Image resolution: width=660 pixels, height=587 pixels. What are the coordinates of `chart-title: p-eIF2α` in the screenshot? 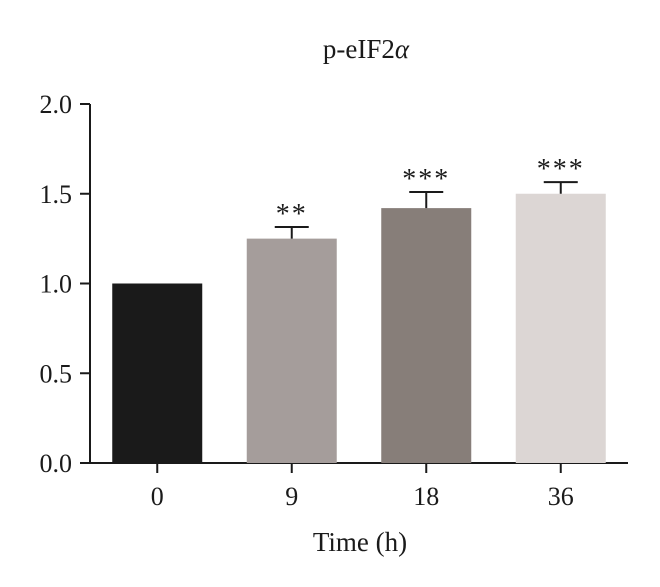 It's located at (366, 49).